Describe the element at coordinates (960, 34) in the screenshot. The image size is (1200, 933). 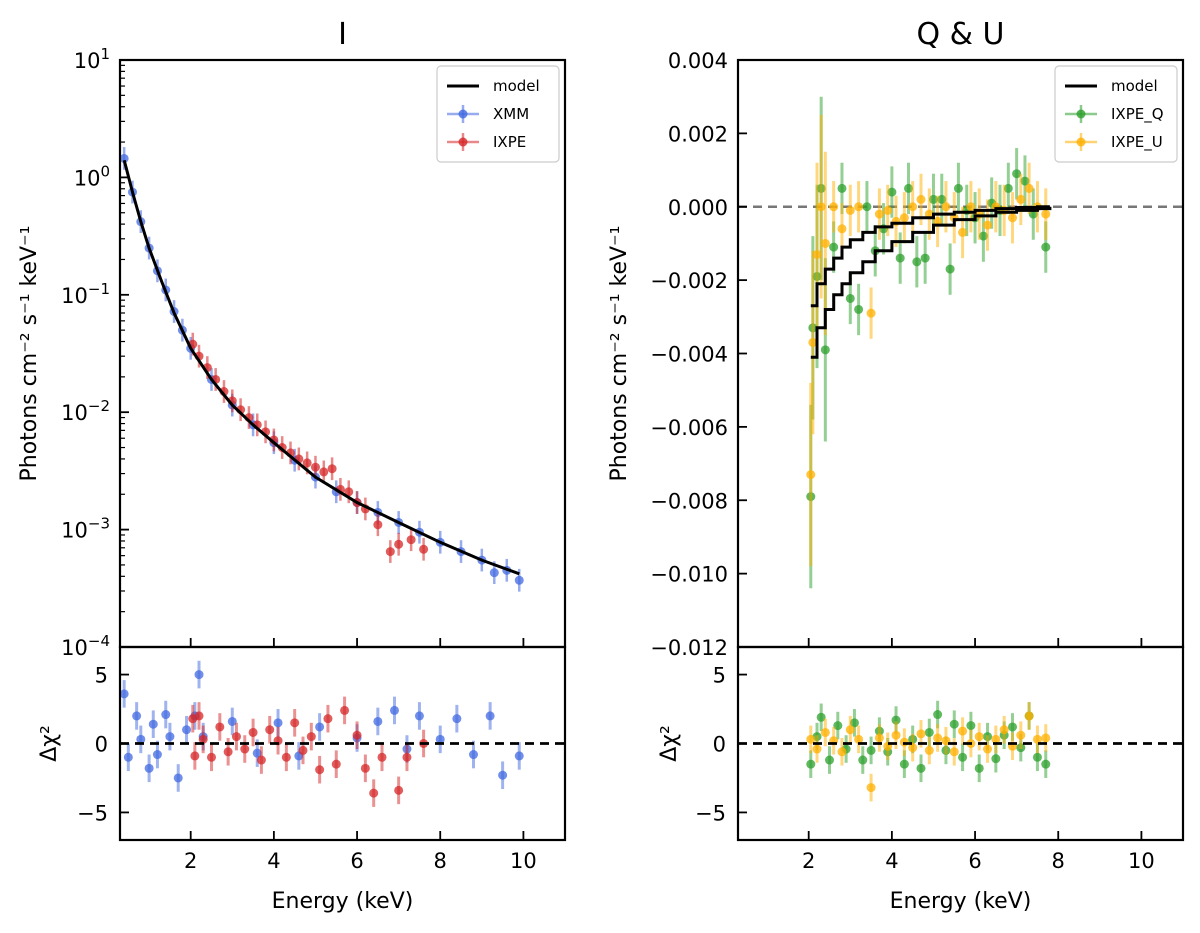
I see `panel-title: Q & U` at that location.